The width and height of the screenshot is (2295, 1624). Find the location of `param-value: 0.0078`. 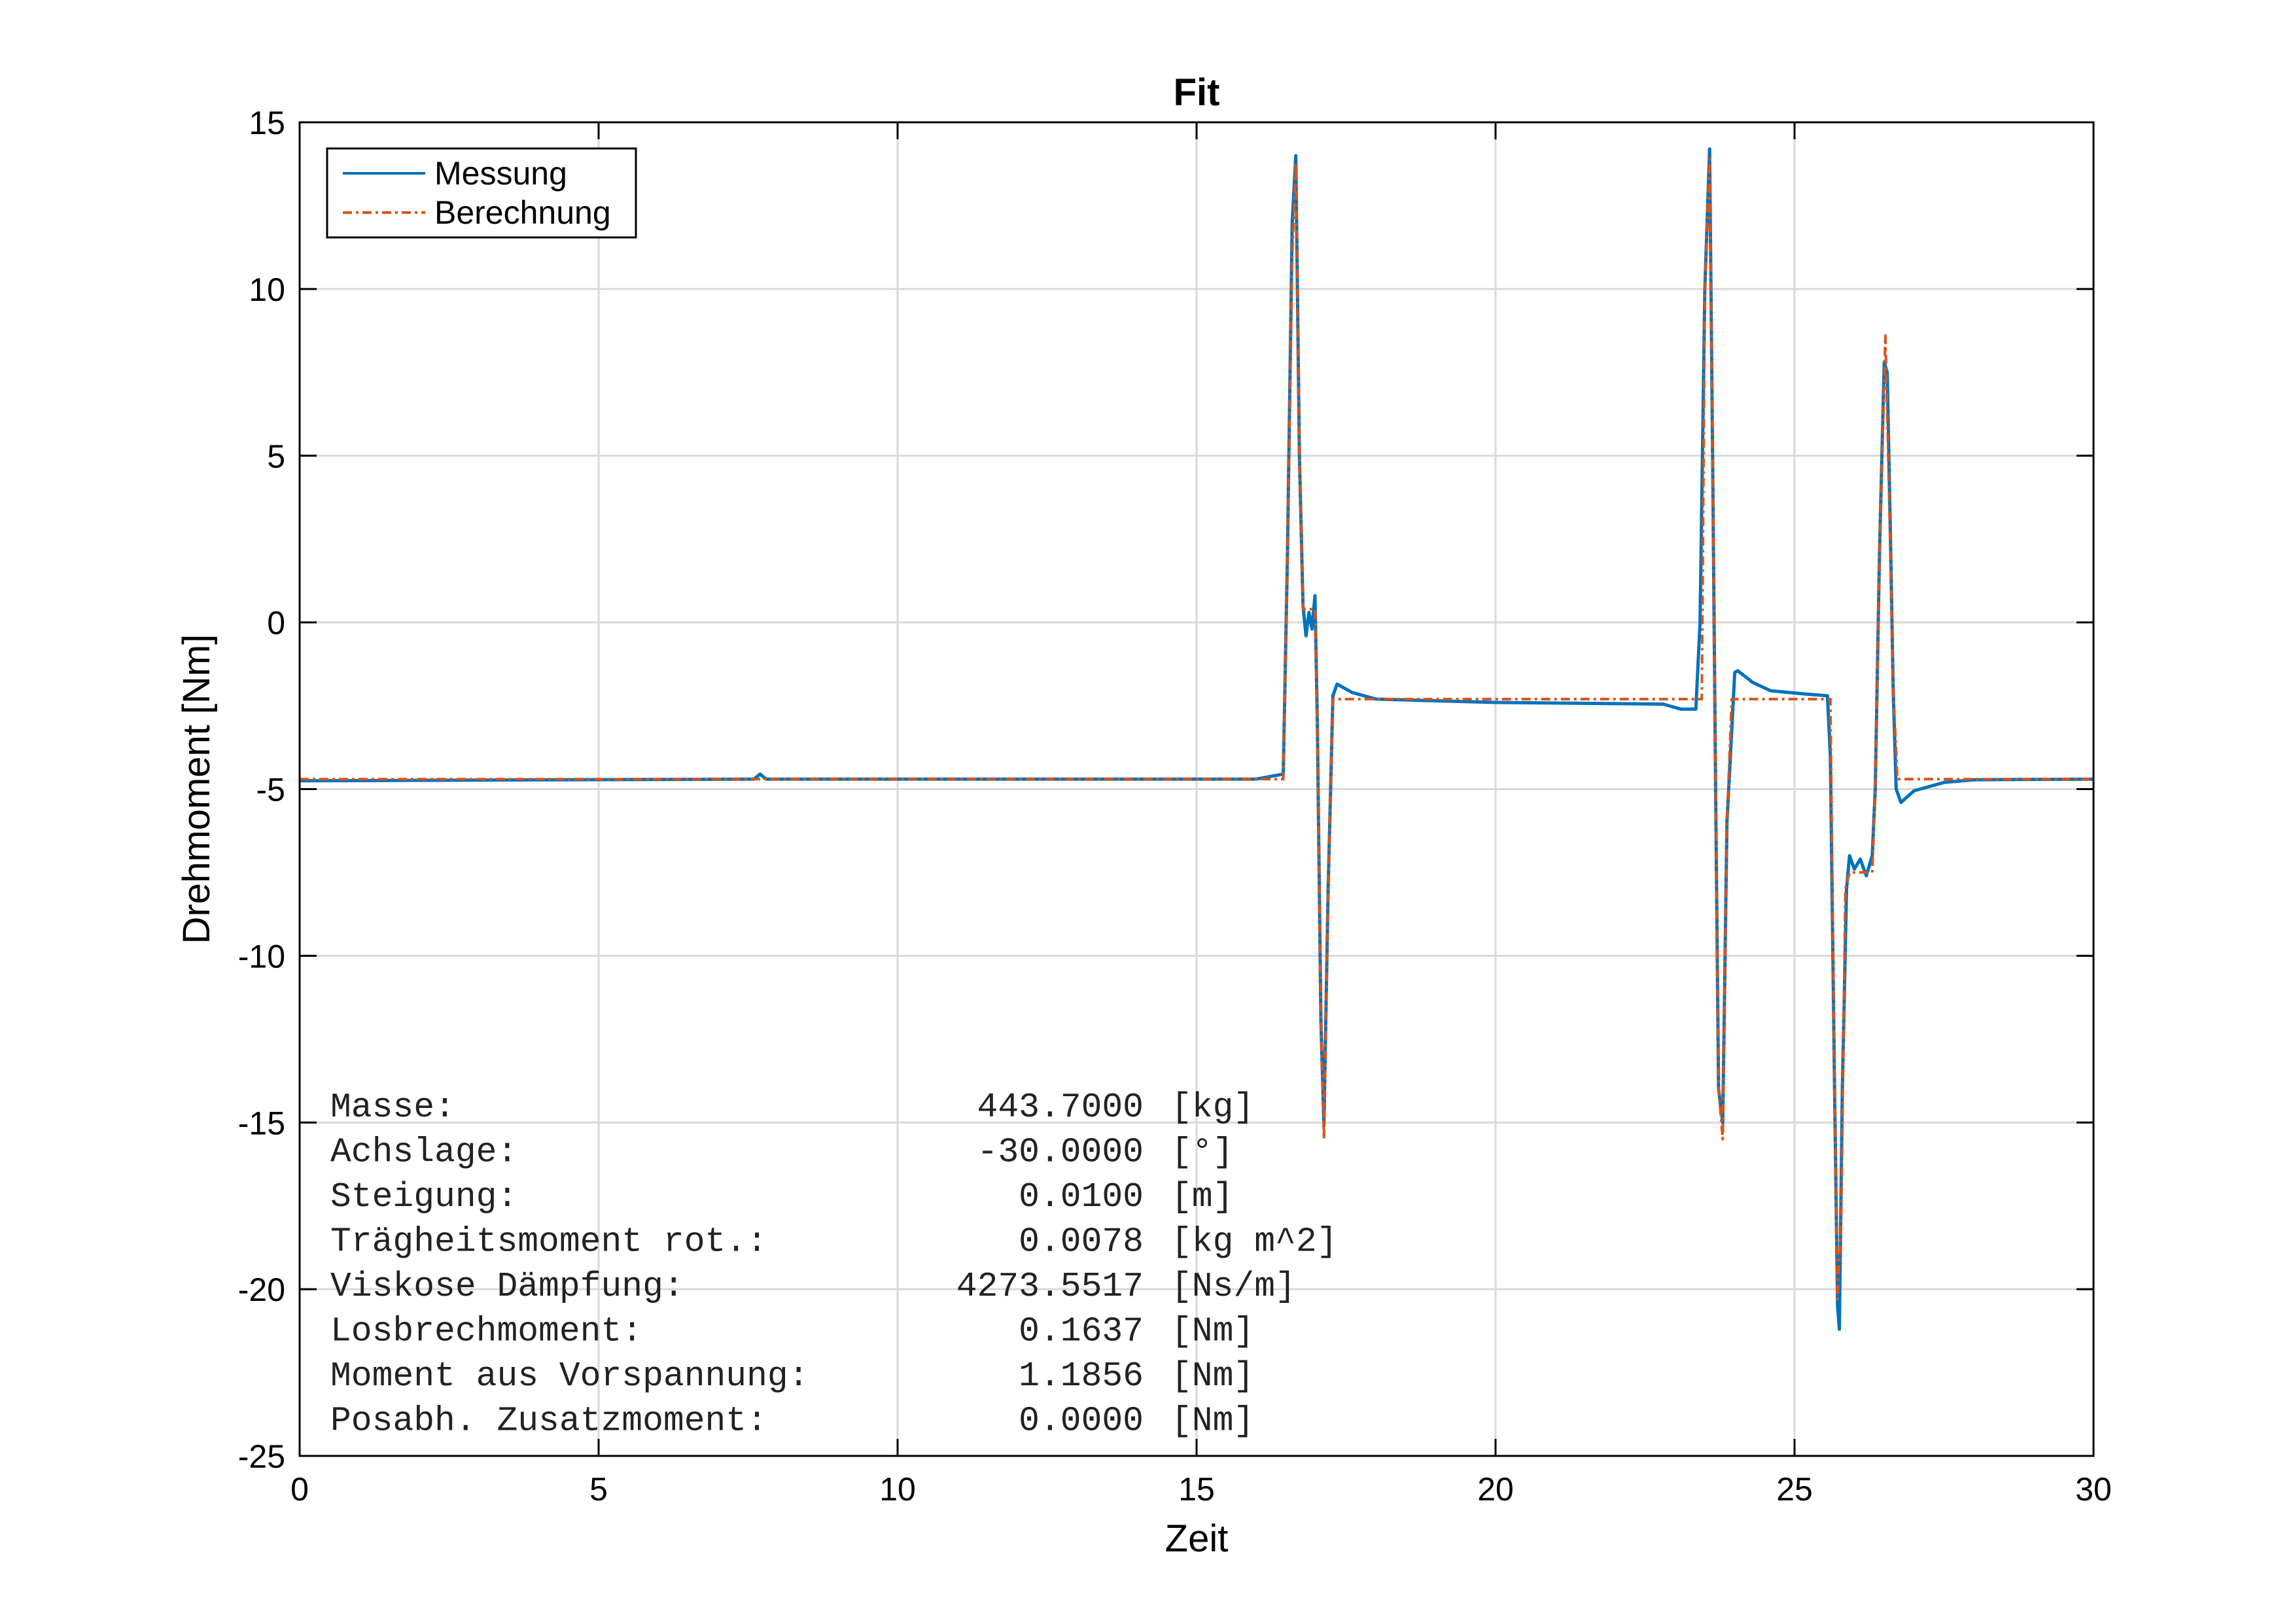

param-value: 0.0078 is located at coordinates (1081, 1242).